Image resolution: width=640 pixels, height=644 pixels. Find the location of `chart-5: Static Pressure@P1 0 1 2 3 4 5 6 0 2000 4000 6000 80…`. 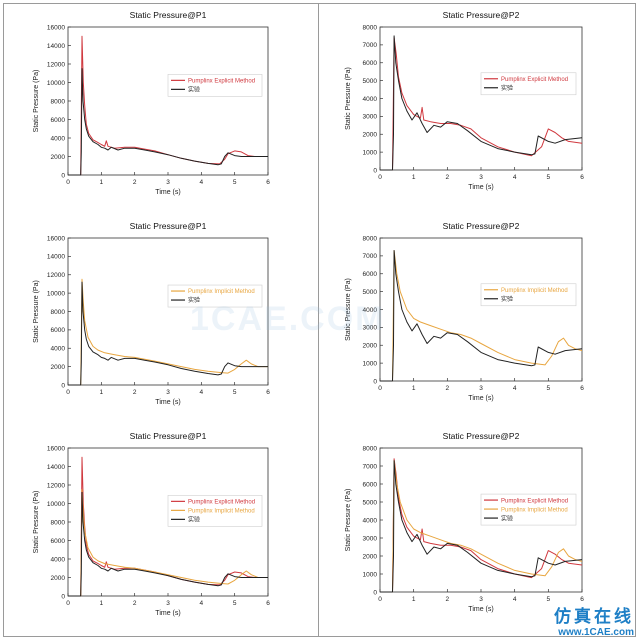

chart-5: Static Pressure@P1 0 1 2 3 4 5 6 0 2000 4000 6000 80… is located at coordinates (151, 524).